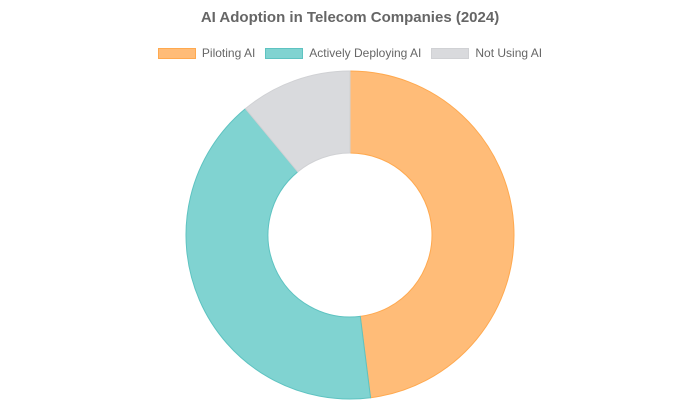 The image size is (700, 400). What do you see at coordinates (450, 53) in the screenshot?
I see `legend-swatch-not-using-ai` at bounding box center [450, 53].